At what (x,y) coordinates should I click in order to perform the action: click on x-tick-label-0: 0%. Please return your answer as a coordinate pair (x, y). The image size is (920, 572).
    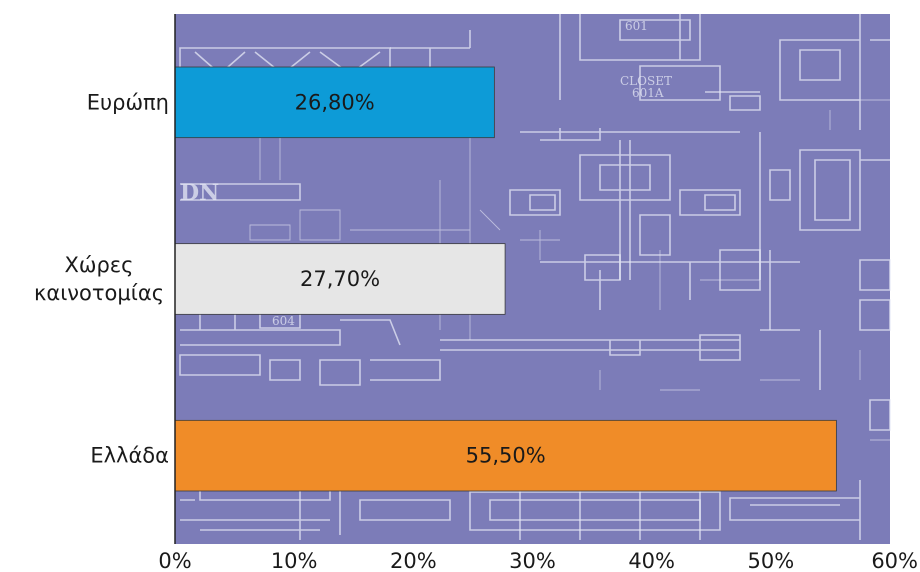
    Looking at the image, I should click on (174, 560).